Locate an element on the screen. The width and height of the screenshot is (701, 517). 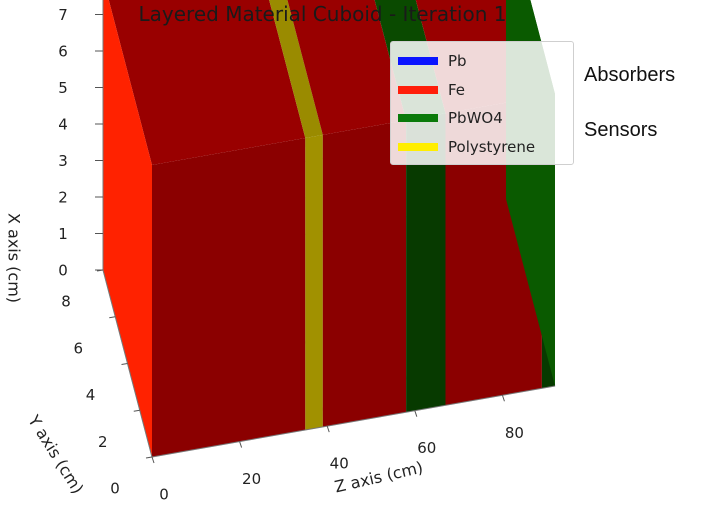
y-axis-label: Y axis (cm) is located at coordinates (56, 454).